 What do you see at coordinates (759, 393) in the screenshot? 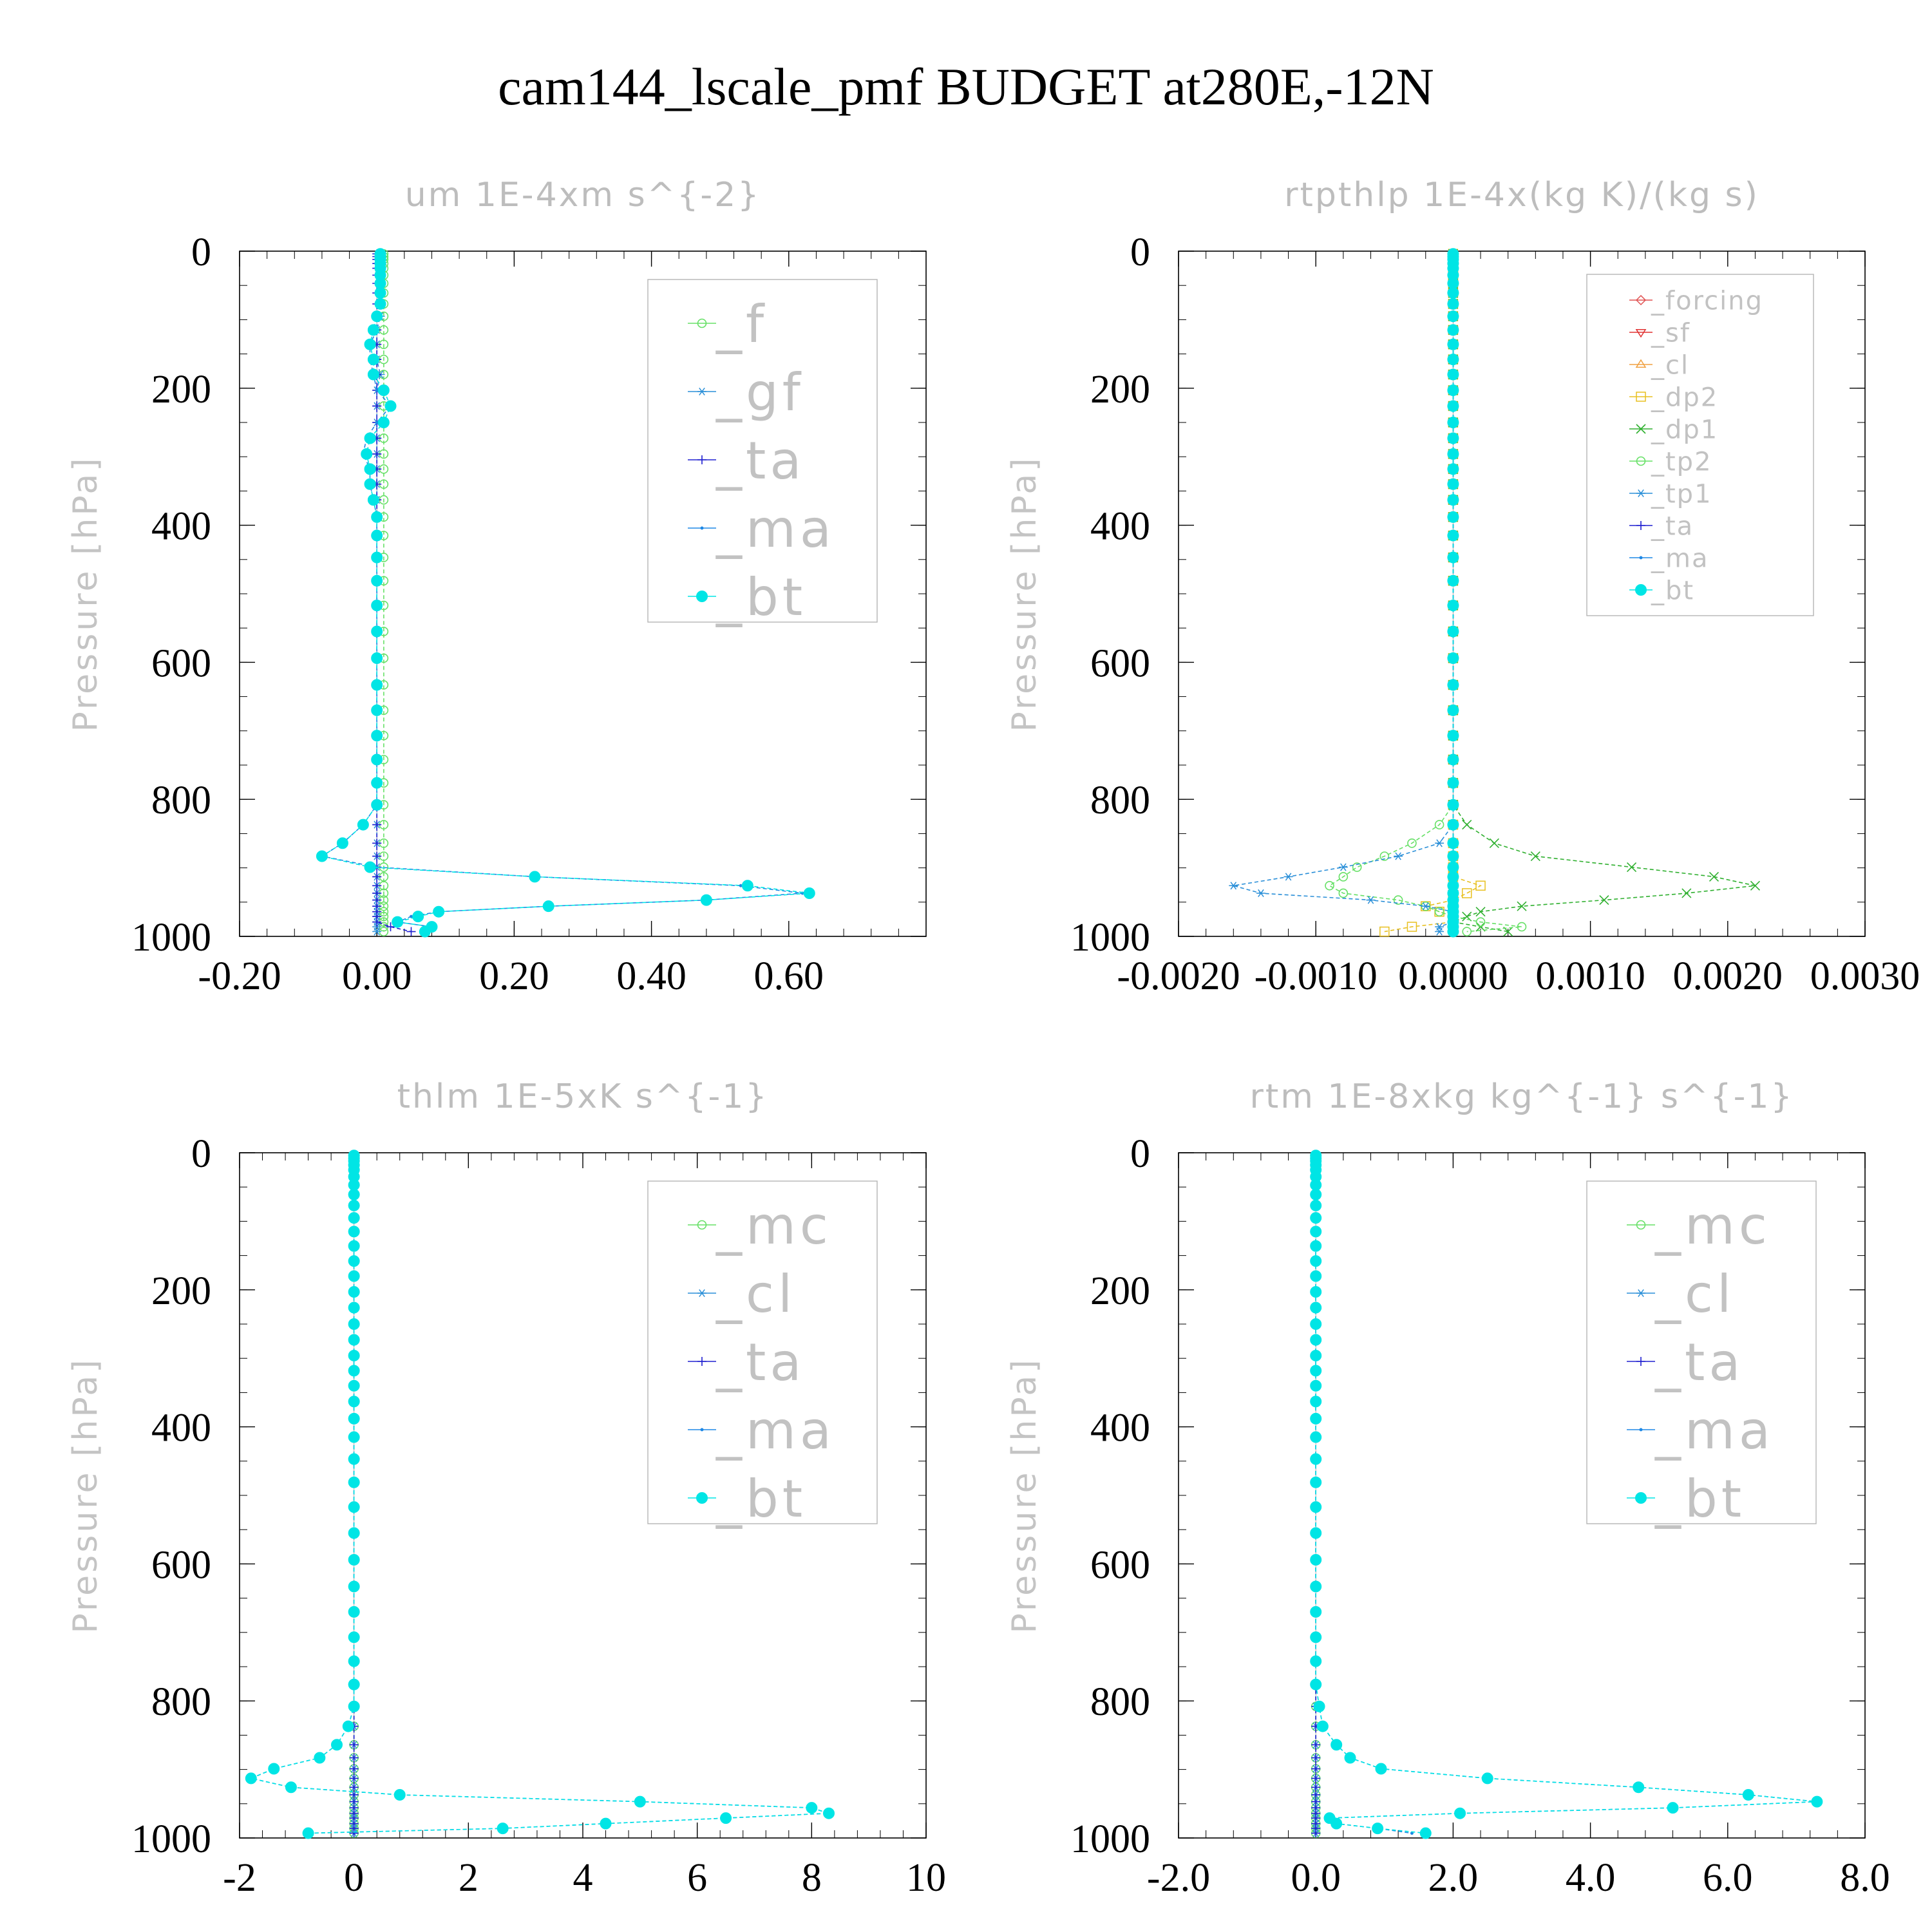
I see `legend-label: _gf` at bounding box center [759, 393].